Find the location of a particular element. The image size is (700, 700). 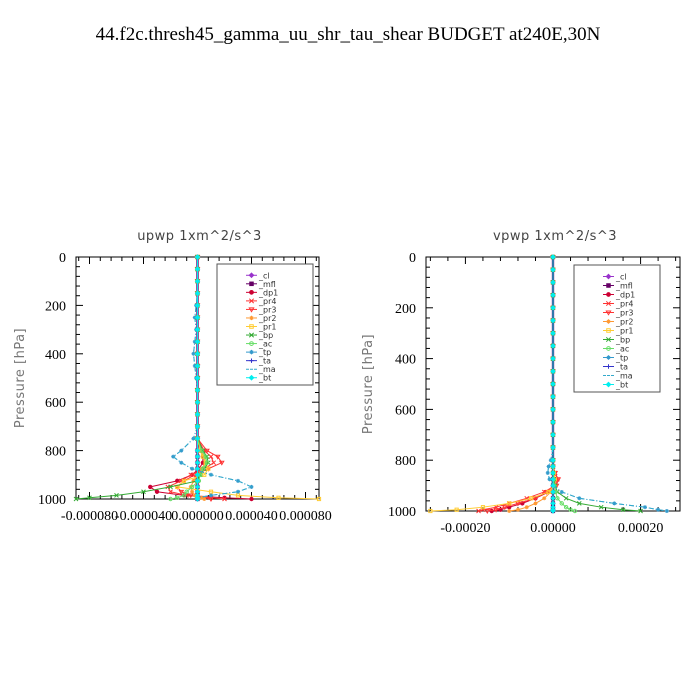

legend-label: _ac is located at coordinates (265, 344).